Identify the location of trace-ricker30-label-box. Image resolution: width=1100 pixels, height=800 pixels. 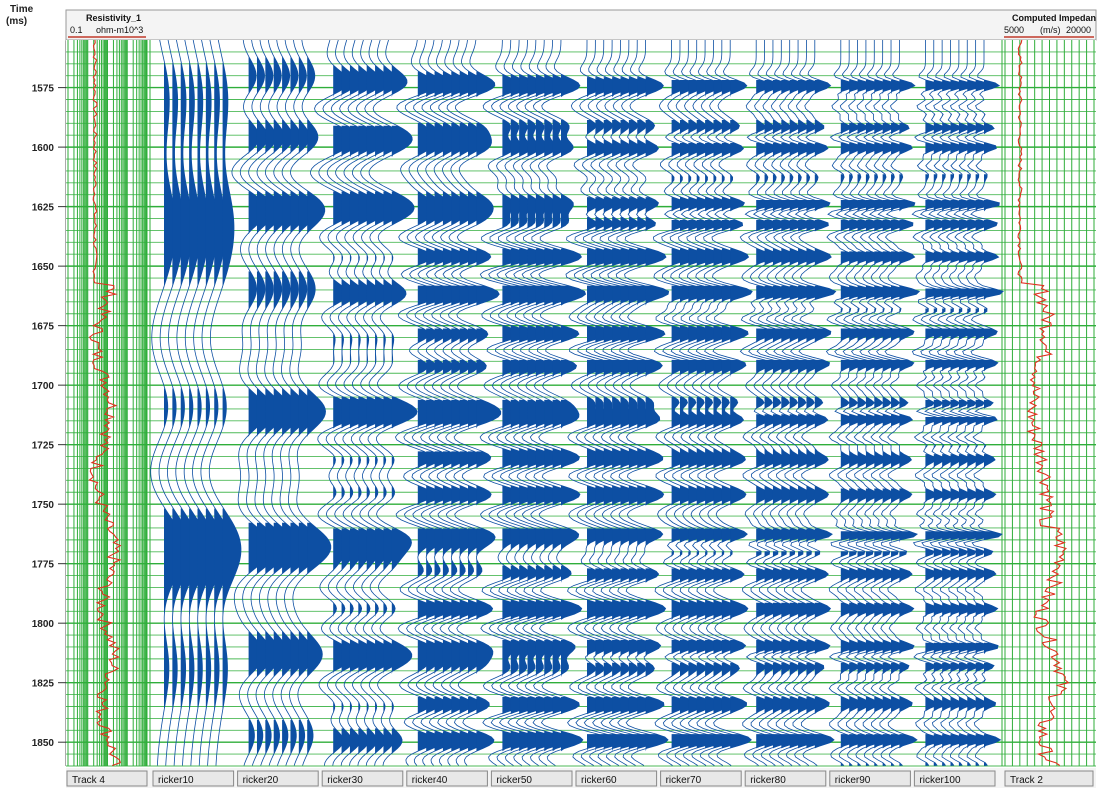
(362, 778).